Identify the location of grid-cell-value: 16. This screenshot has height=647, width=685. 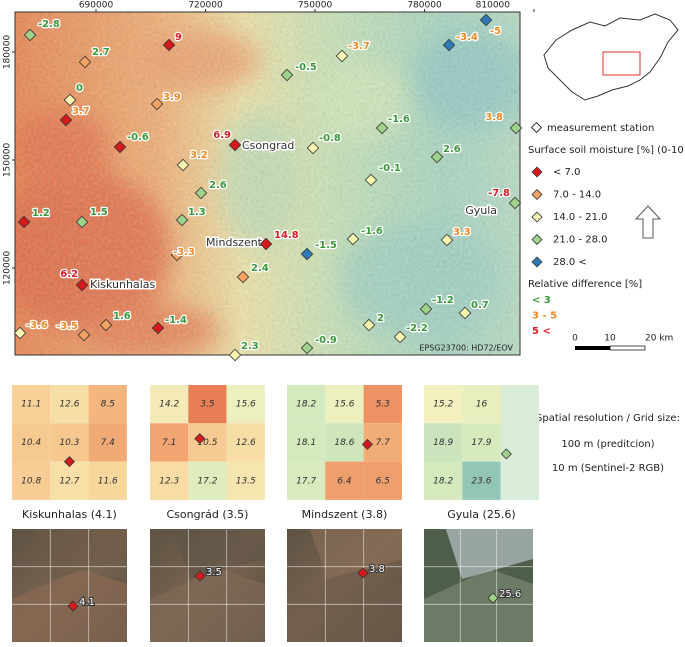
(482, 405).